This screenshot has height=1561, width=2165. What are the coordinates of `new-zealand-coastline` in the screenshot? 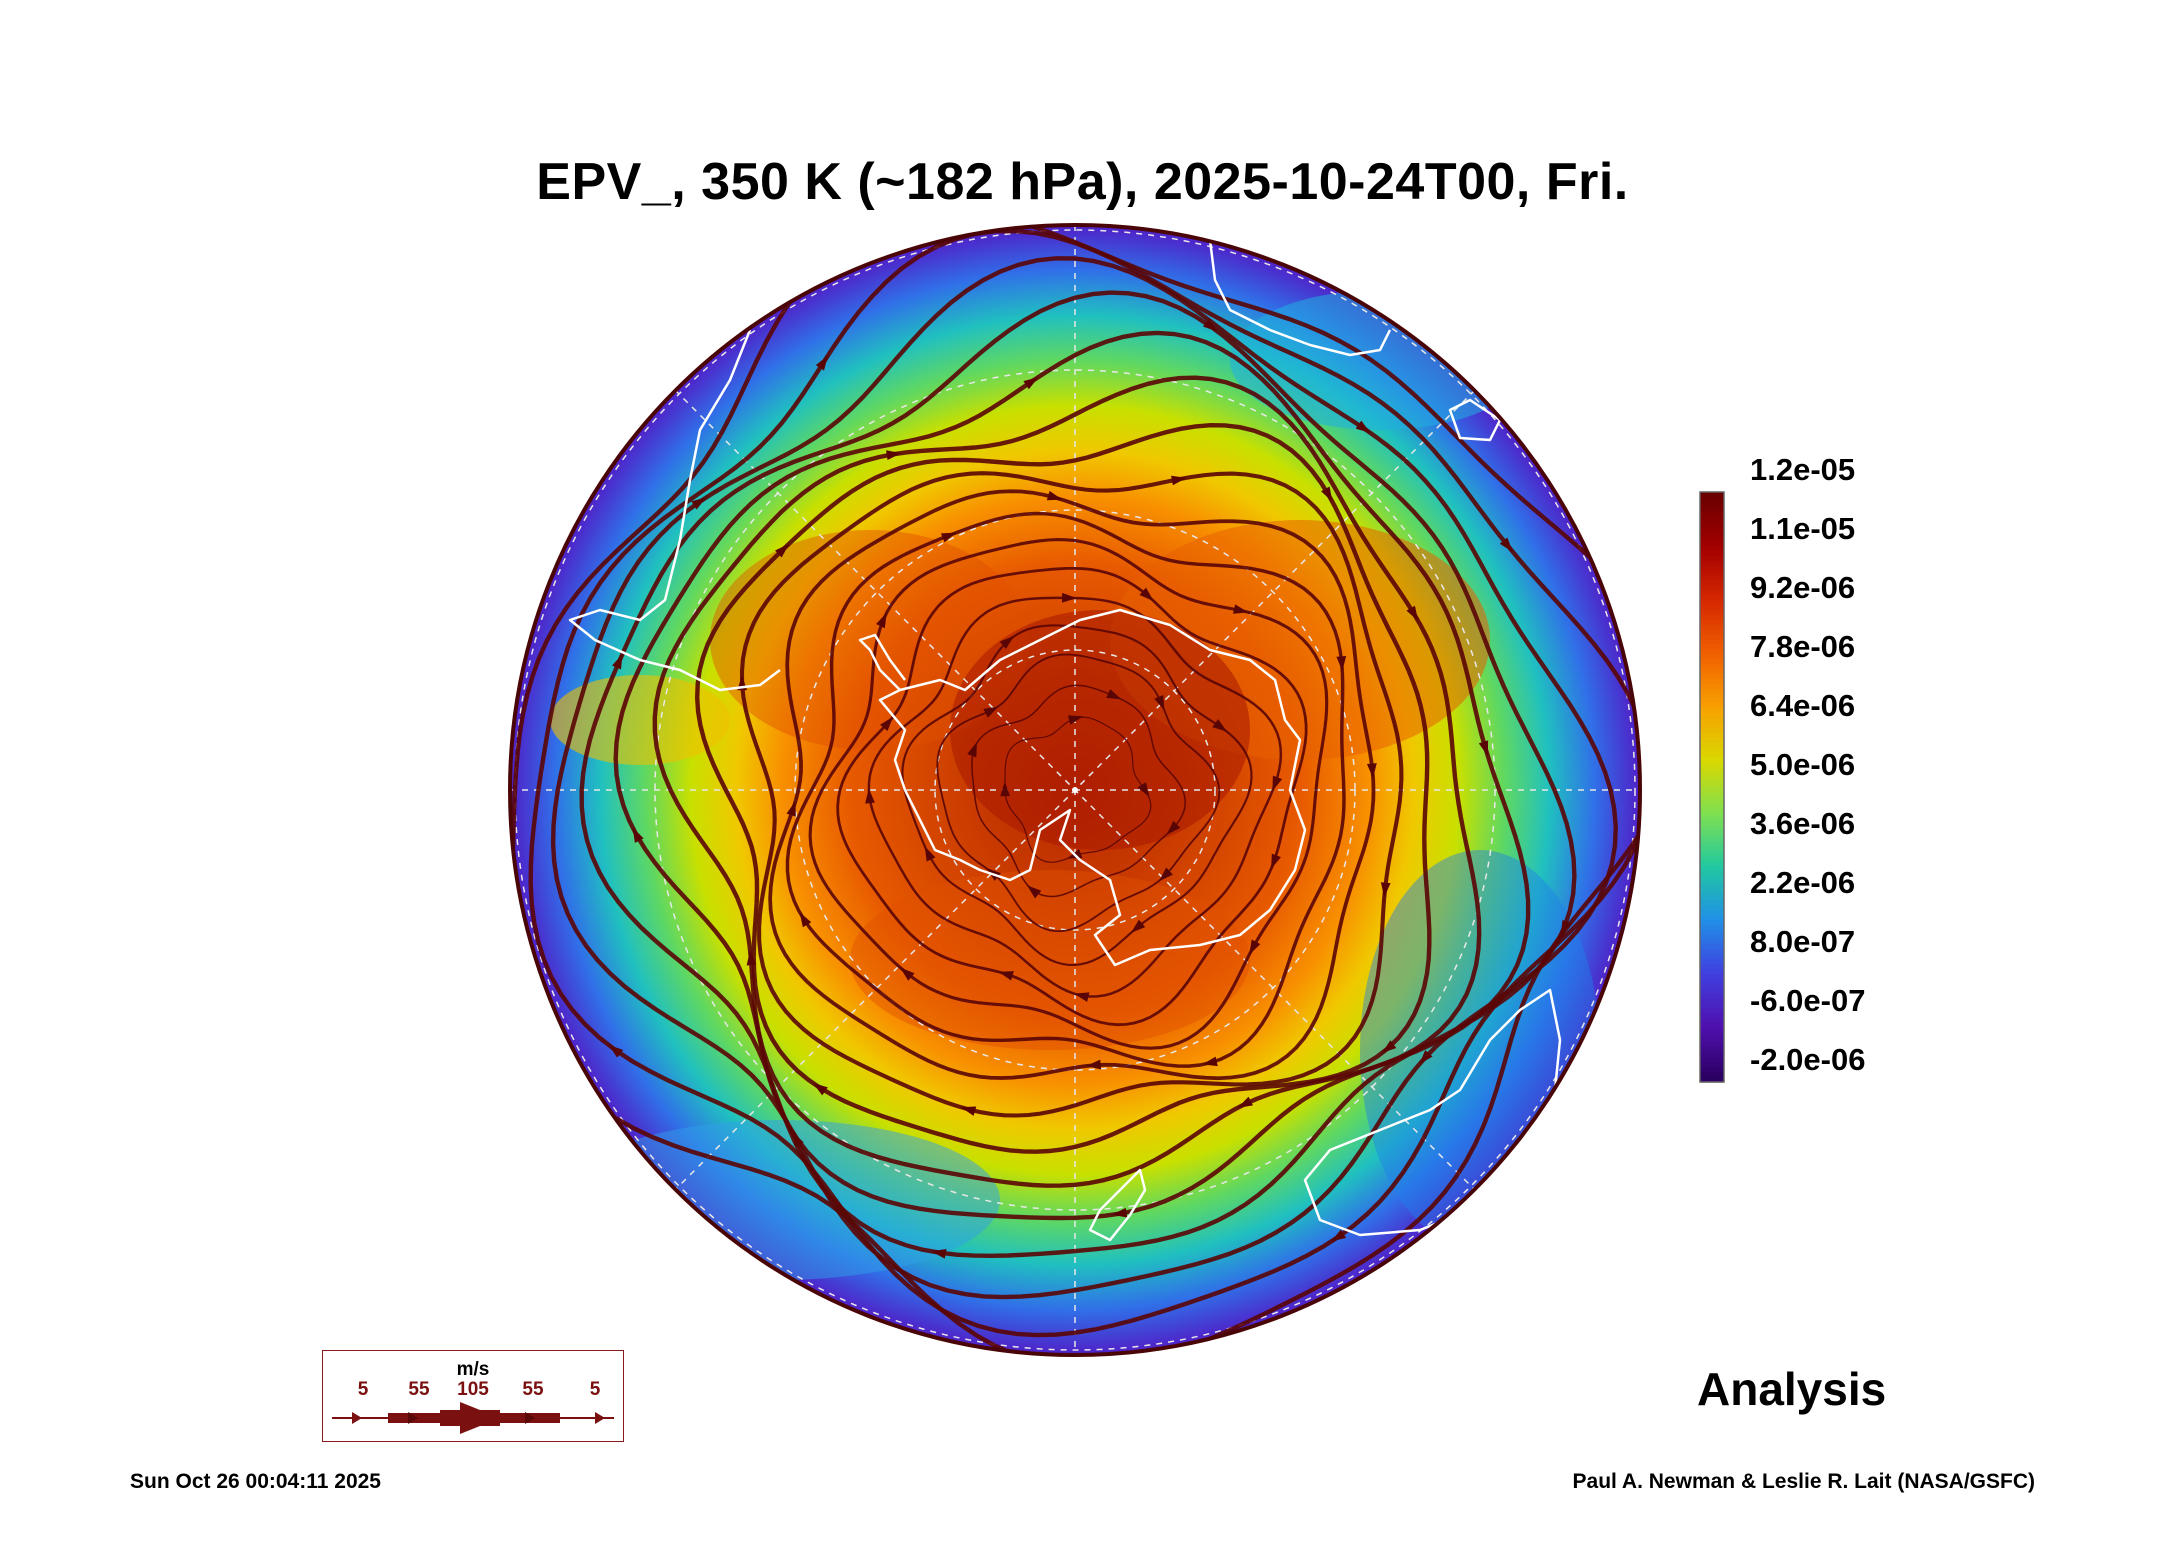 It's located at (1117, 1205).